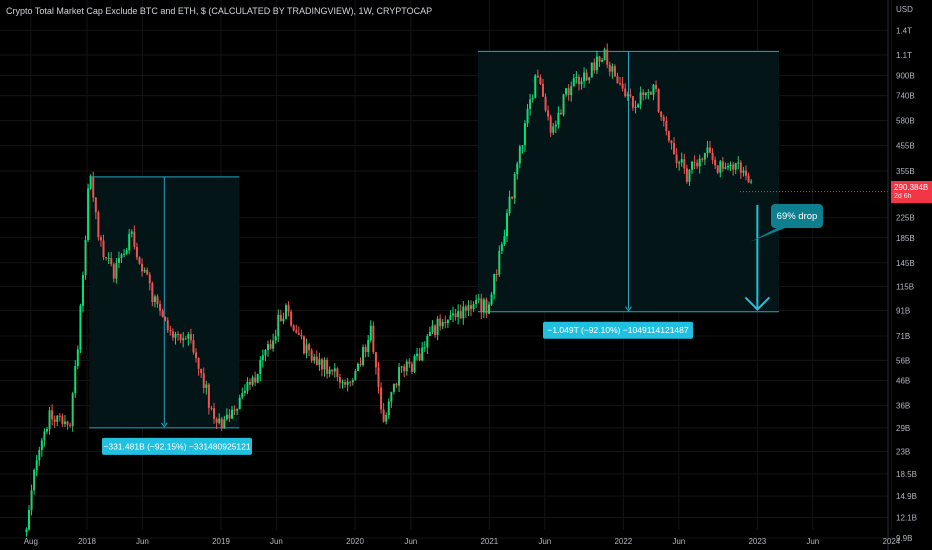 The image size is (932, 550). I want to click on price-tick-label: 29B, so click(903, 428).